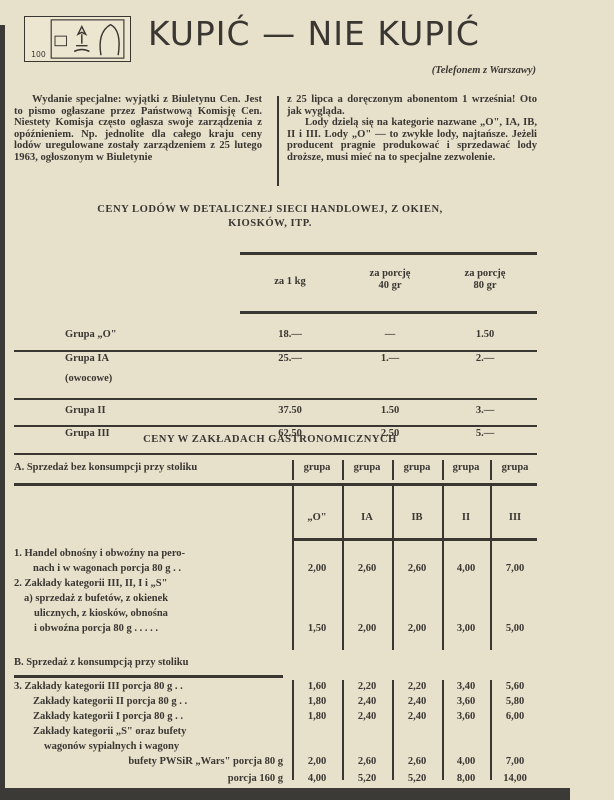 Image resolution: width=614 pixels, height=800 pixels. What do you see at coordinates (390, 334) in the screenshot?
I see `table1-cell: —` at bounding box center [390, 334].